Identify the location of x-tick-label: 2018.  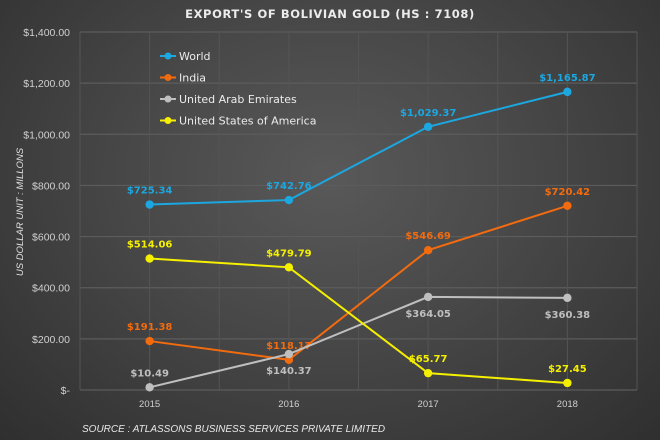
(567, 404).